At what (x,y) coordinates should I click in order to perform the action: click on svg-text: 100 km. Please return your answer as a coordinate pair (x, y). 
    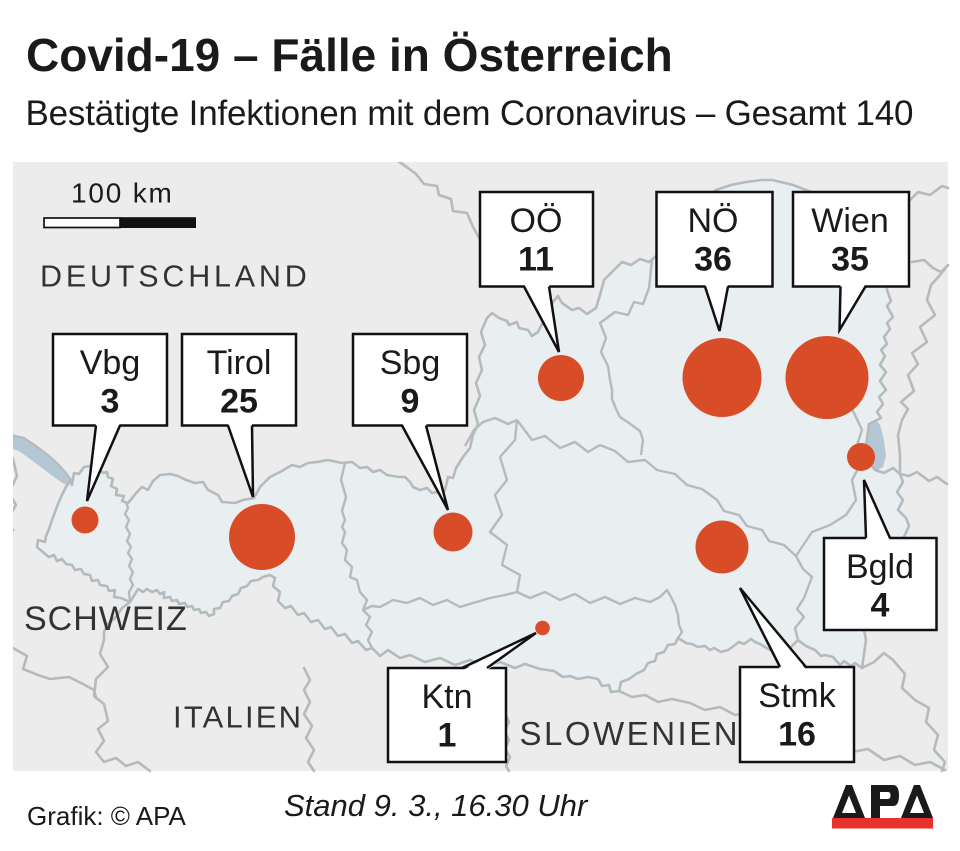
    Looking at the image, I should click on (122, 193).